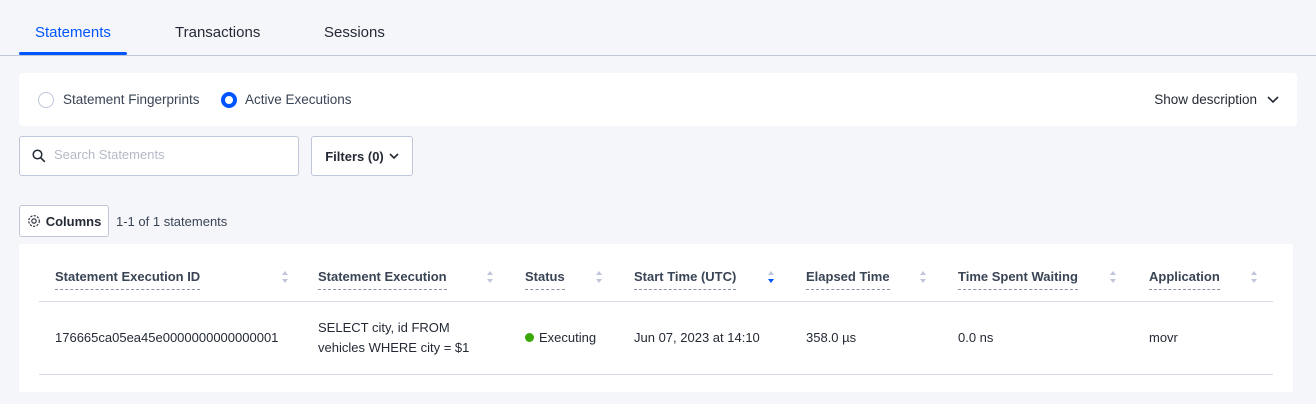 The width and height of the screenshot is (1316, 404). I want to click on header-time-spent-waiting: Time Spent Waiting, so click(1018, 279).